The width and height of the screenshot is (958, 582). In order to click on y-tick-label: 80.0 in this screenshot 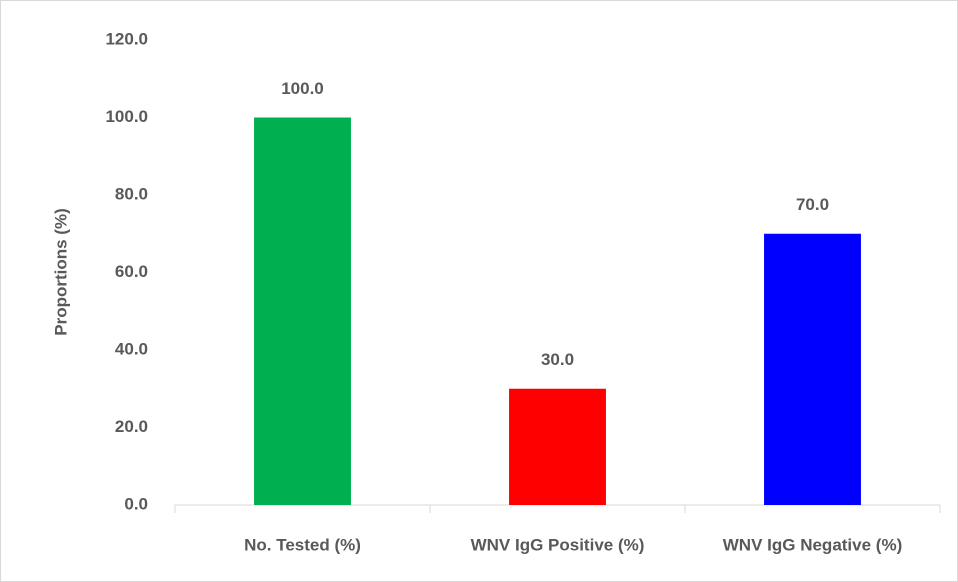, I will do `click(131, 193)`.